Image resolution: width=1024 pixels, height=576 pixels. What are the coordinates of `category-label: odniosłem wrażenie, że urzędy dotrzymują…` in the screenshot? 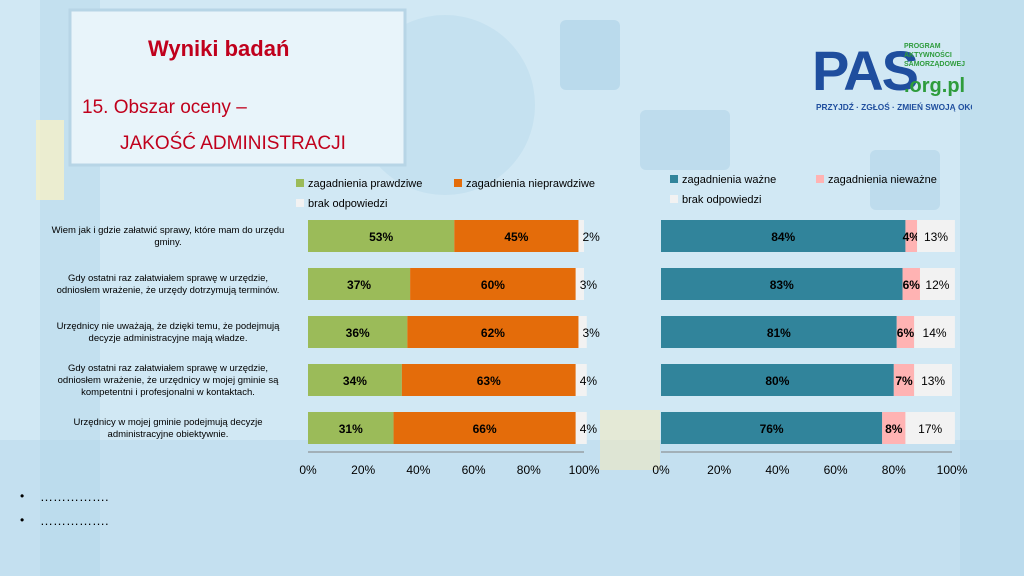 It's located at (168, 290).